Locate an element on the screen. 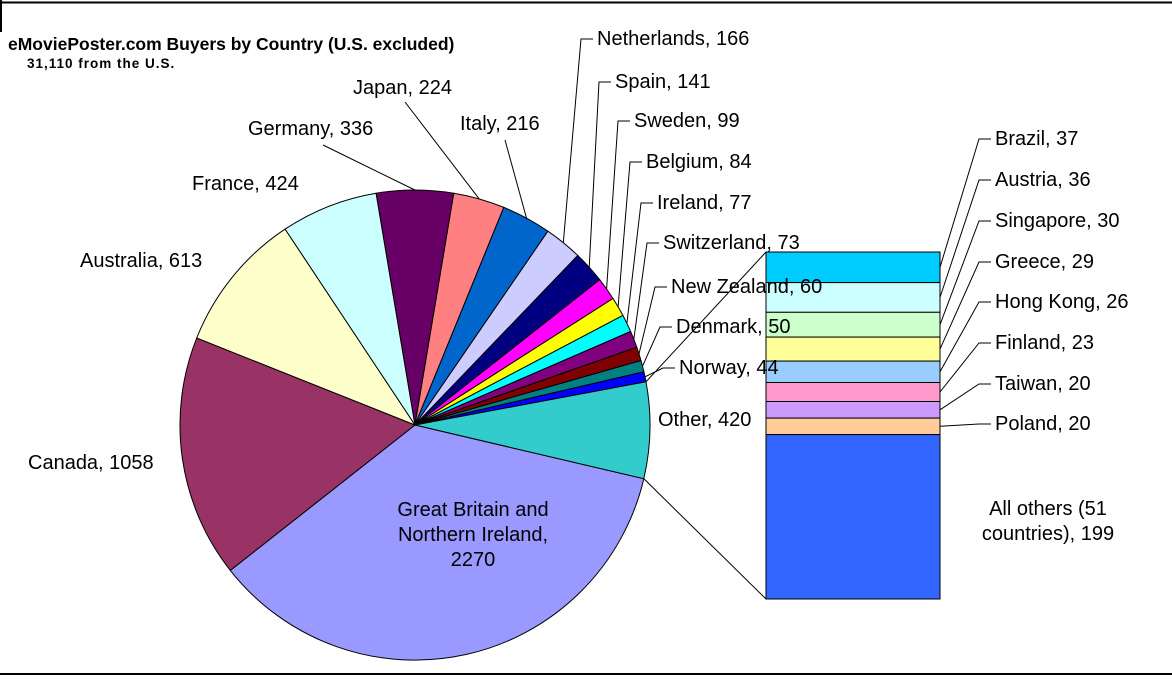  label-japan: Japan, 224 is located at coordinates (402, 88).